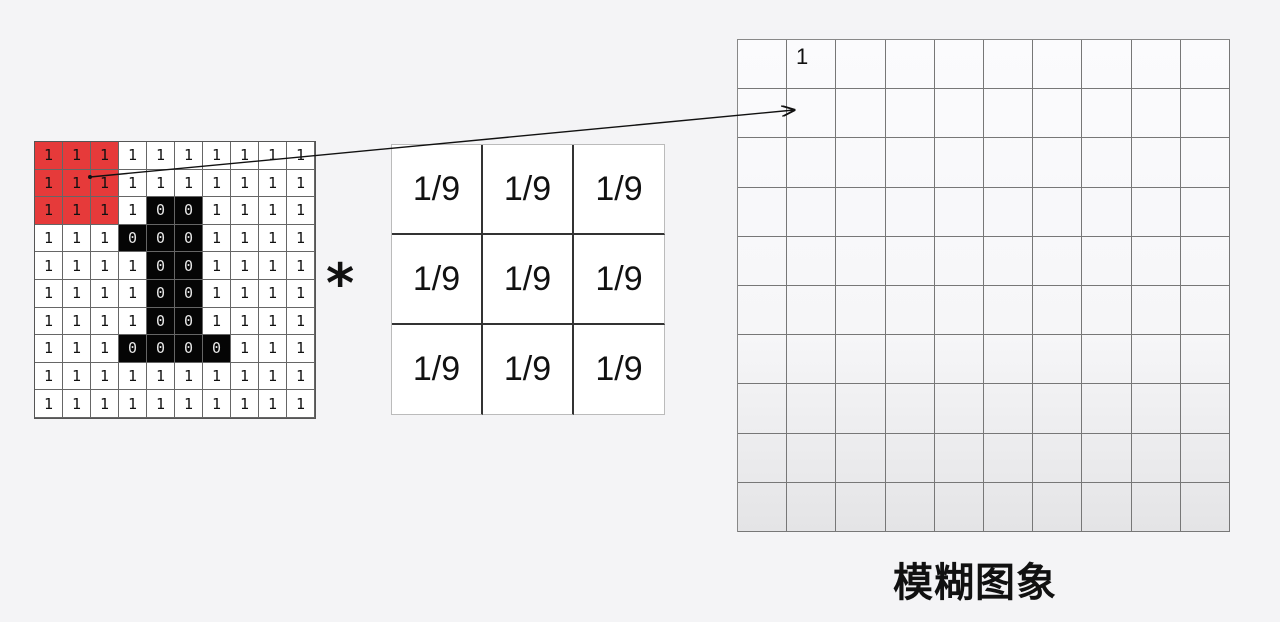 This screenshot has width=1280, height=622. I want to click on output-cell: 1, so click(773, 65).